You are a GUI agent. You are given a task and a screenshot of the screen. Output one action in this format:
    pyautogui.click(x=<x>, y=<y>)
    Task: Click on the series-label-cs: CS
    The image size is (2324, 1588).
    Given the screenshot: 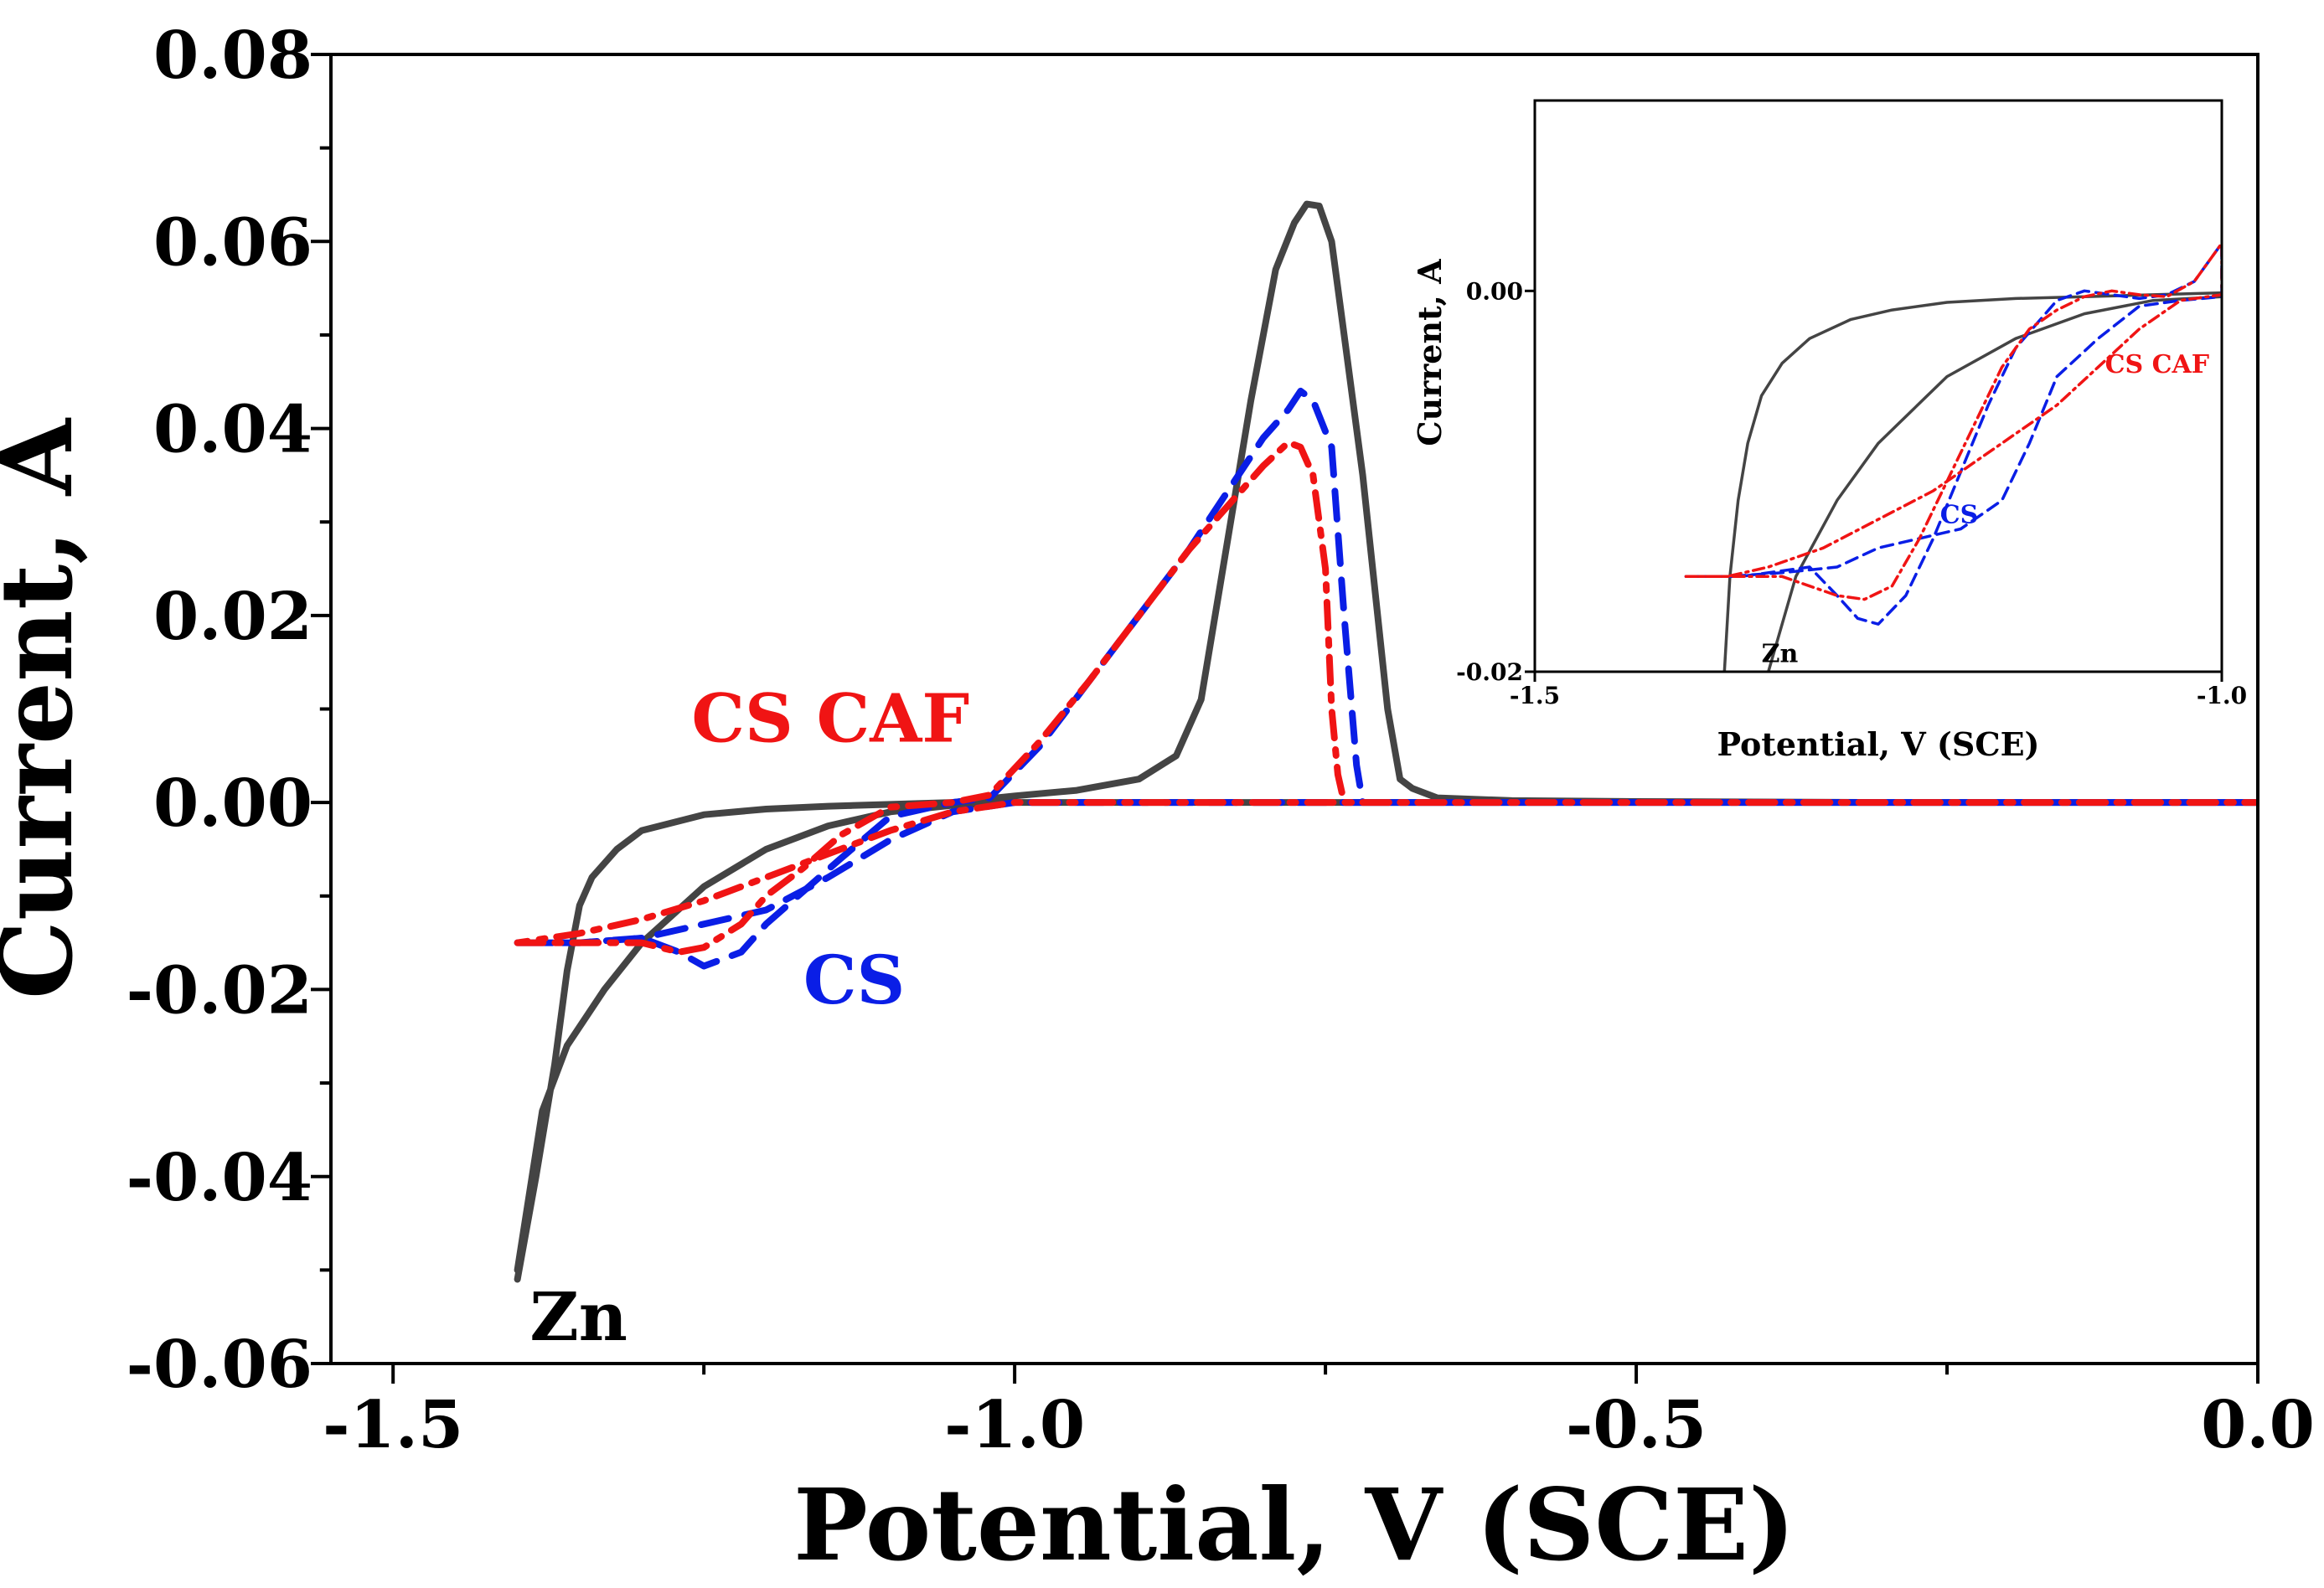 What is the action you would take?
    pyautogui.click(x=854, y=980)
    